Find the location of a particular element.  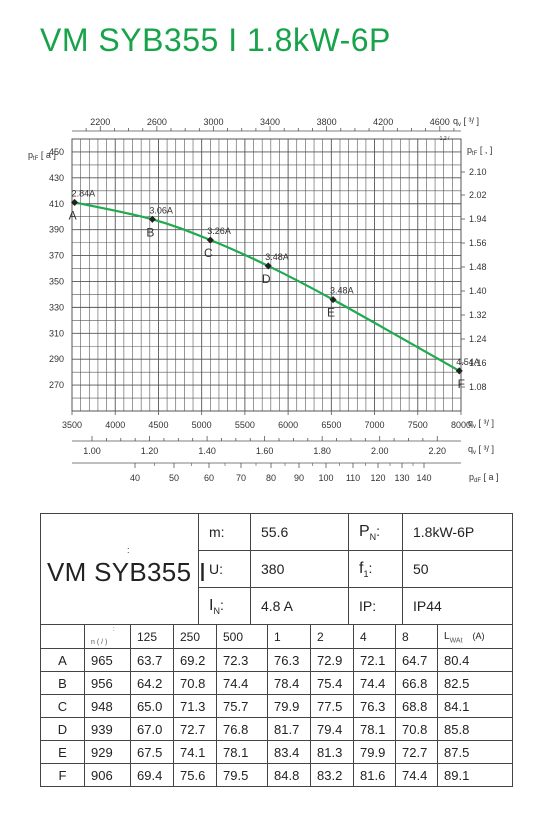

row-band-level: 66.8 is located at coordinates (416, 683).